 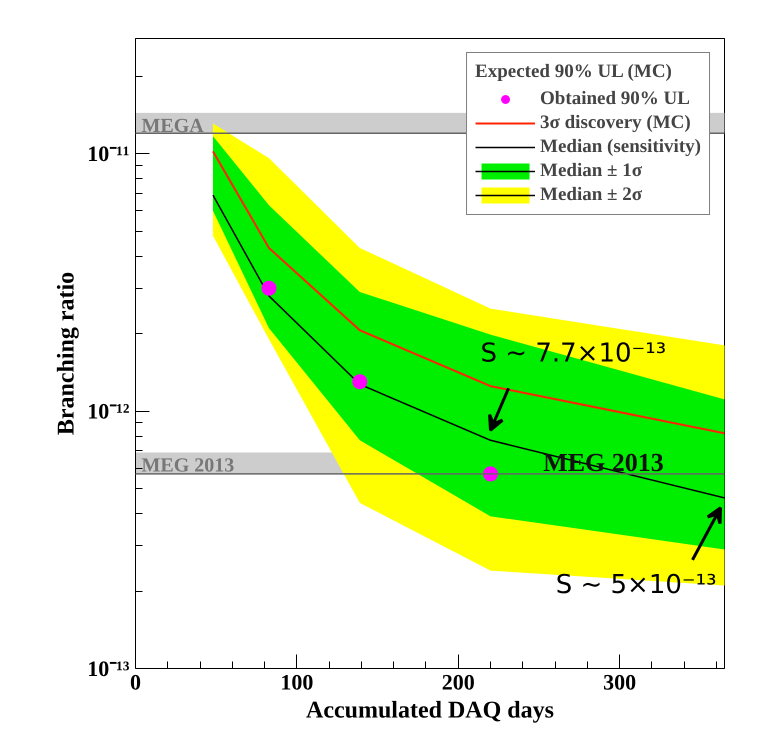 I want to click on legend-label: Median ± 1σ, so click(x=591, y=171).